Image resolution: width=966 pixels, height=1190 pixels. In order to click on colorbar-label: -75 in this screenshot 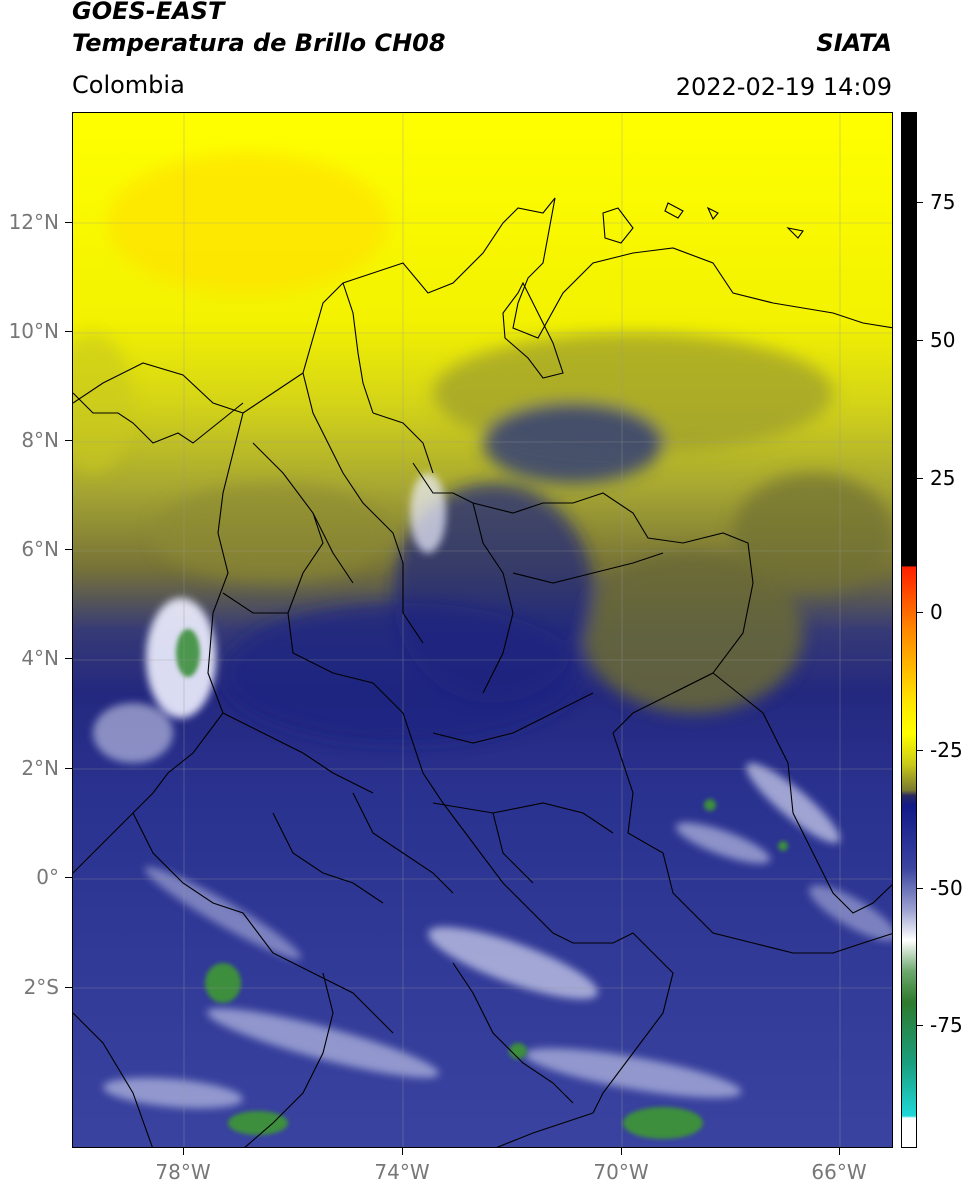, I will do `click(946, 1025)`.